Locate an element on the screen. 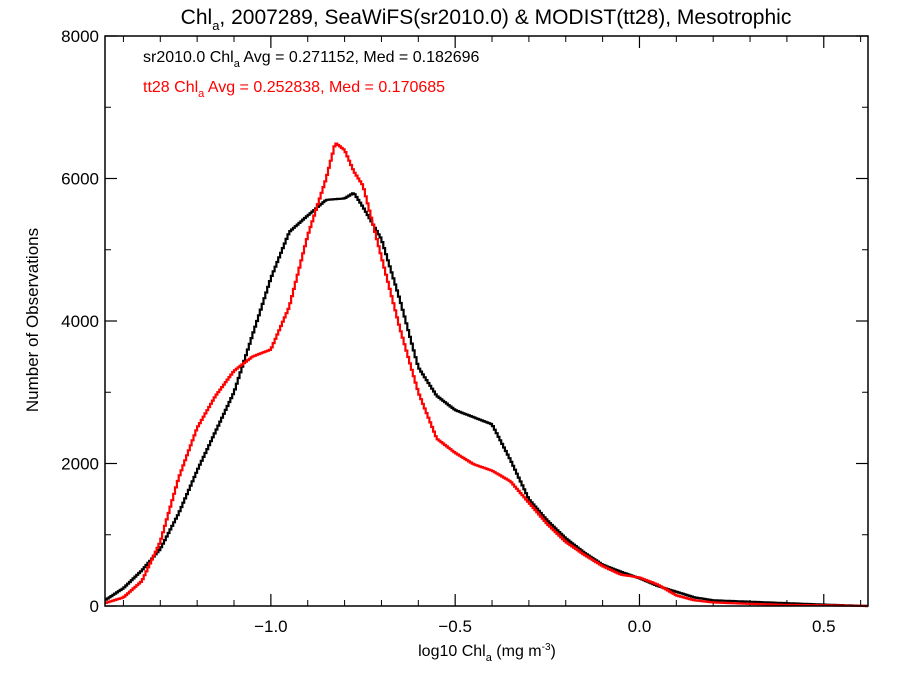 This screenshot has height=675, width=900. y-tick-label: 2000 is located at coordinates (80, 464).